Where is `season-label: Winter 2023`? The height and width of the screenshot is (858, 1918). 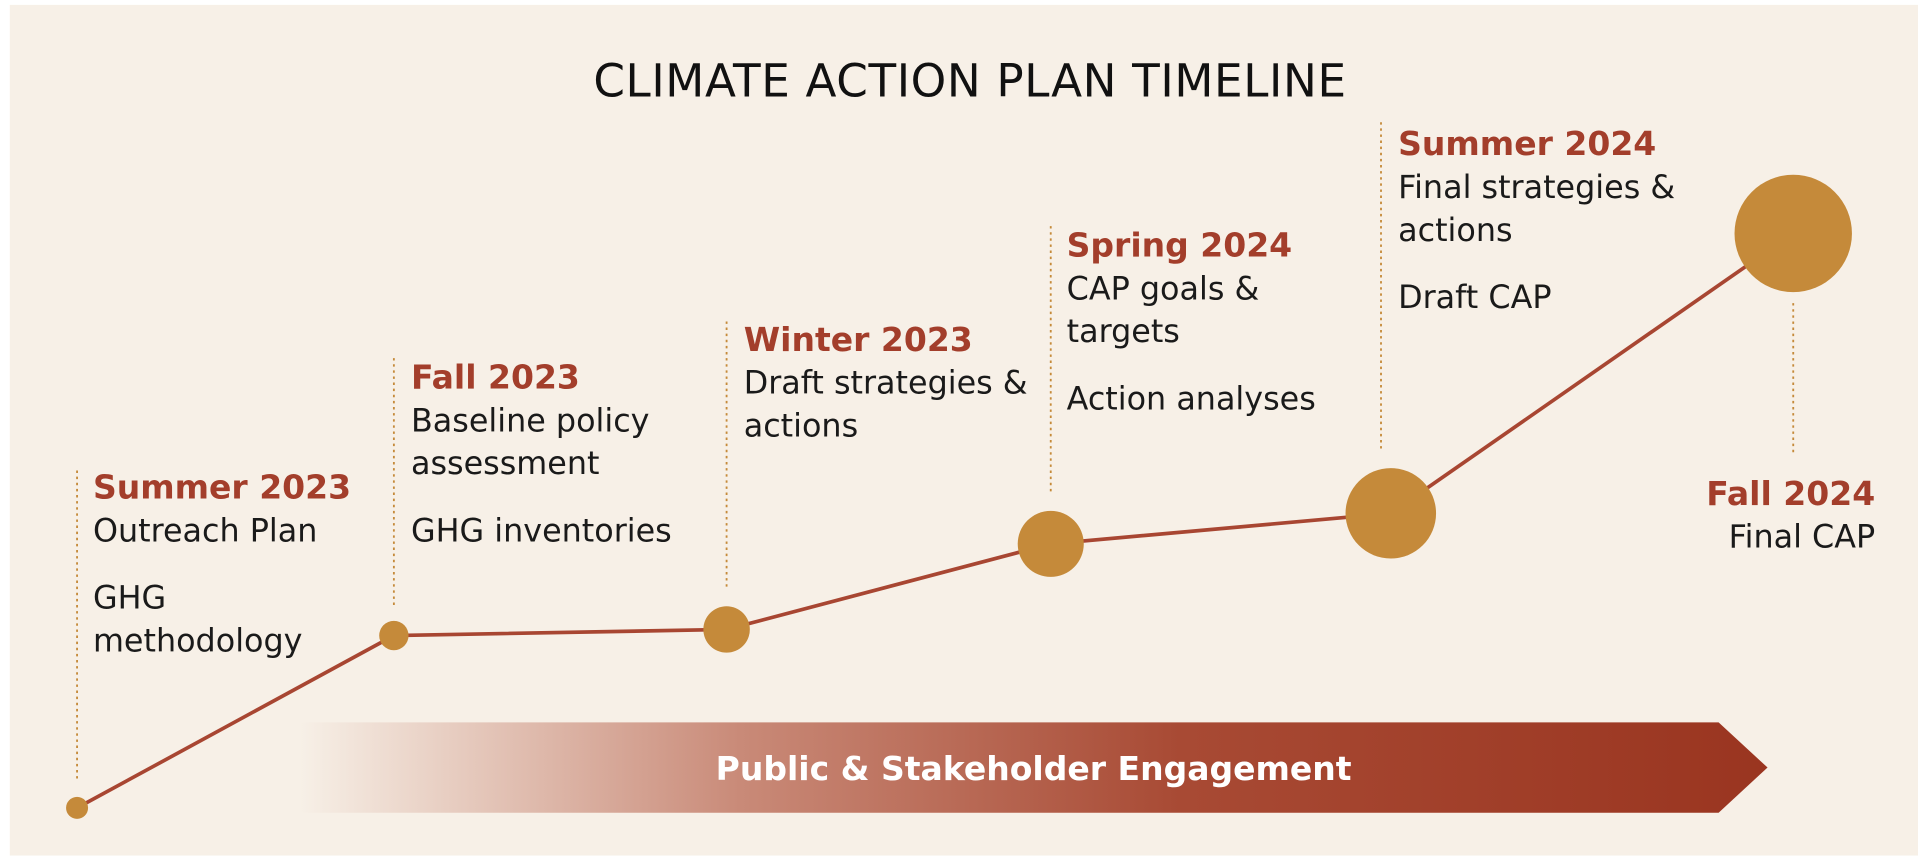 season-label: Winter 2023 is located at coordinates (858, 339).